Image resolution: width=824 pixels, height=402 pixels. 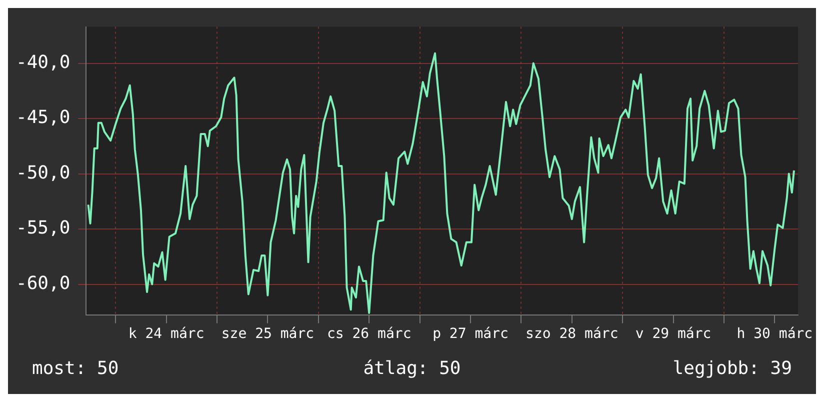 I want to click on x-tick-label: p 27 márc, so click(x=470, y=334).